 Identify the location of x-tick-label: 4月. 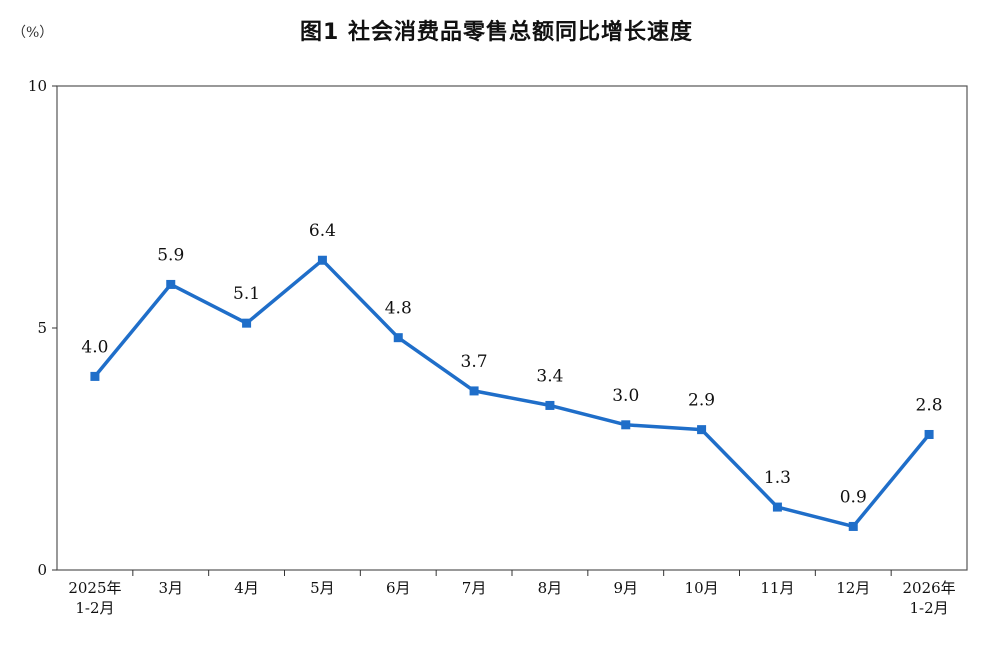
(246, 588).